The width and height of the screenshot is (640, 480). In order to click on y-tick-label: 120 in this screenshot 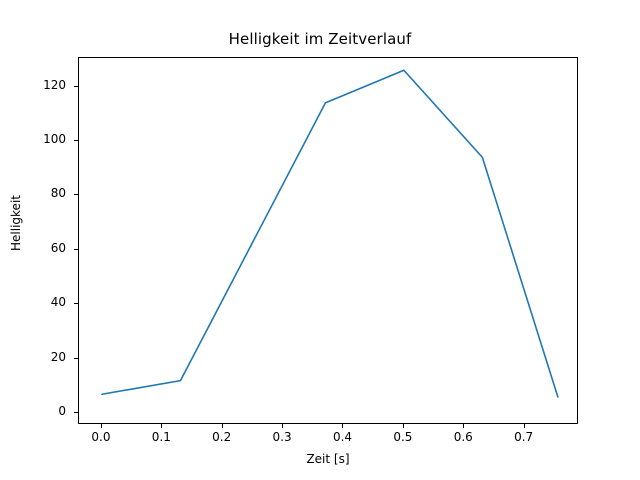, I will do `click(54, 84)`.